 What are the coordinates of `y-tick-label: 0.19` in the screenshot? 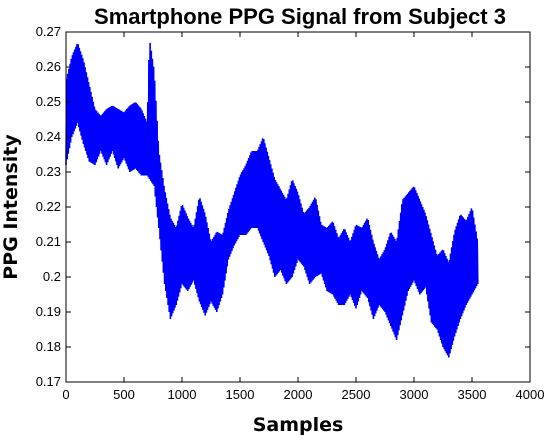 It's located at (48, 311).